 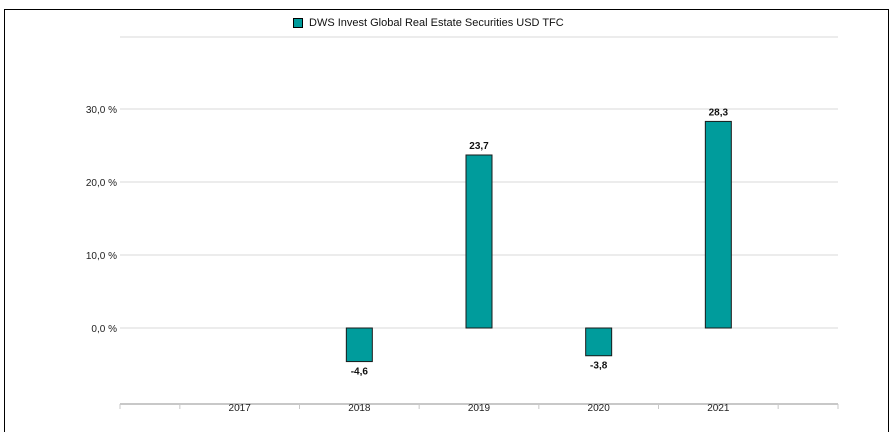 I want to click on y-tick-label-3: 30,0 %, so click(x=101, y=110).